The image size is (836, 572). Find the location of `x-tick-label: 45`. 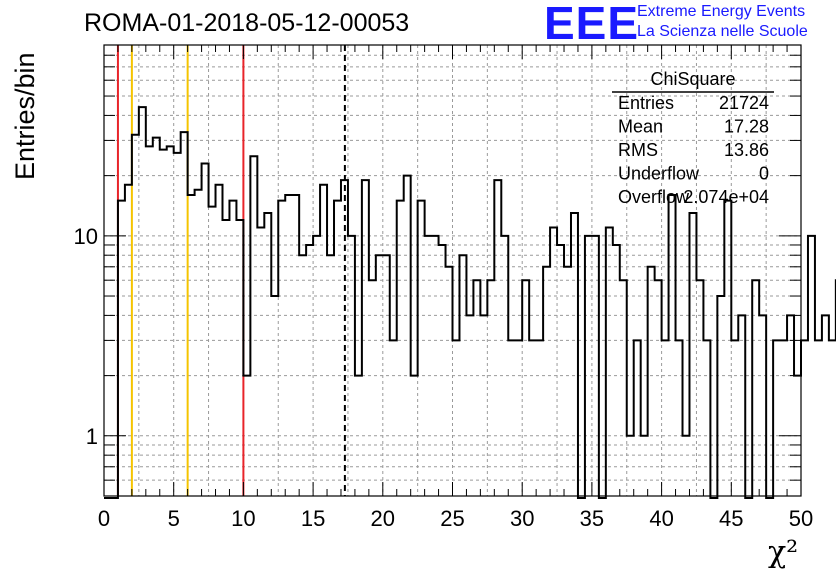

x-tick-label: 45 is located at coordinates (731, 518).